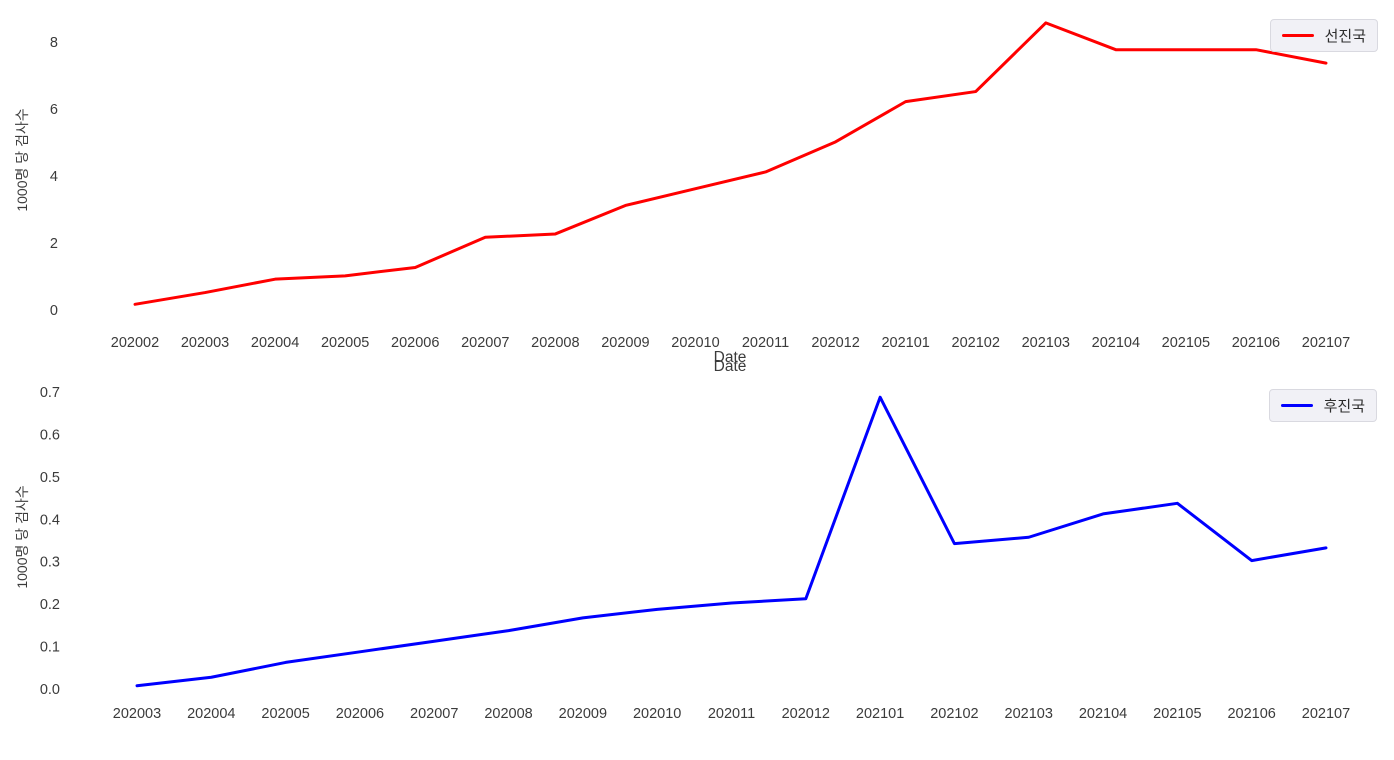 This screenshot has height=760, width=1394. What do you see at coordinates (50, 393) in the screenshot?
I see `y-tick-label: 0.7` at bounding box center [50, 393].